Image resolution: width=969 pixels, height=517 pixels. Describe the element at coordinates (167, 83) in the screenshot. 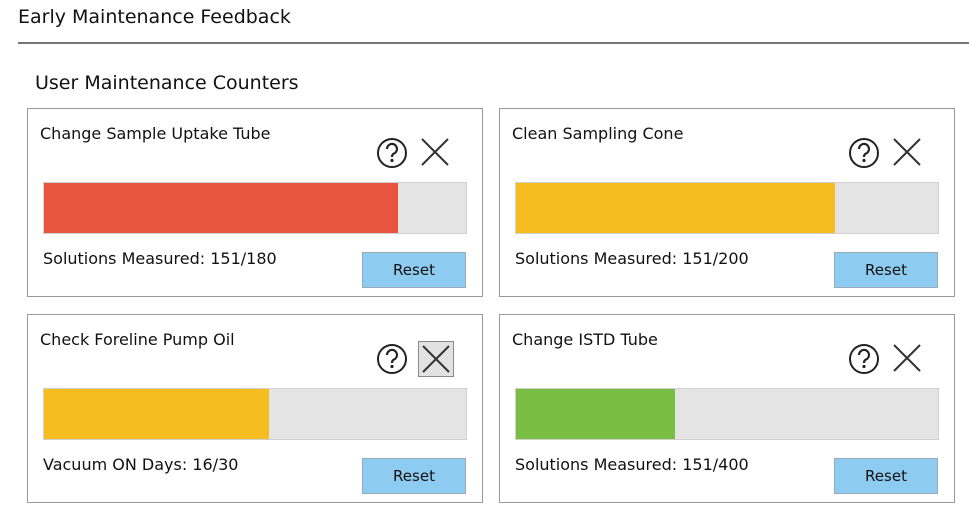

I see `section-title: User Maintenance Counters` at that location.